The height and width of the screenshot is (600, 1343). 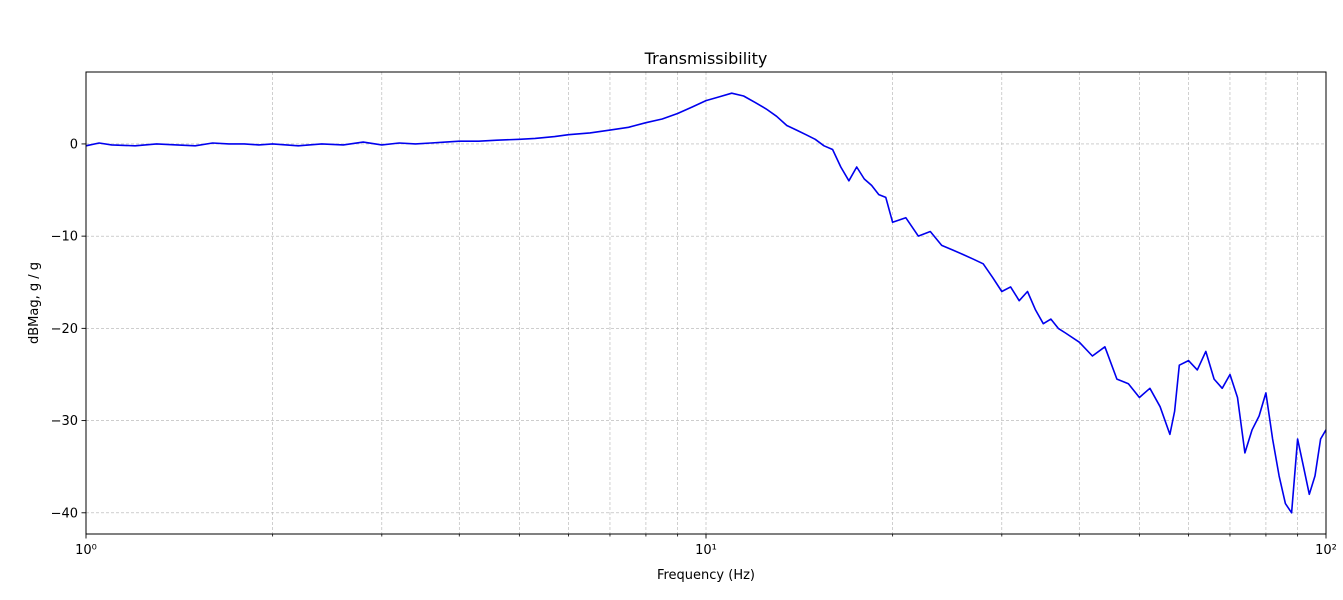 I want to click on x-axis-label: Frequency (Hz), so click(x=706, y=575).